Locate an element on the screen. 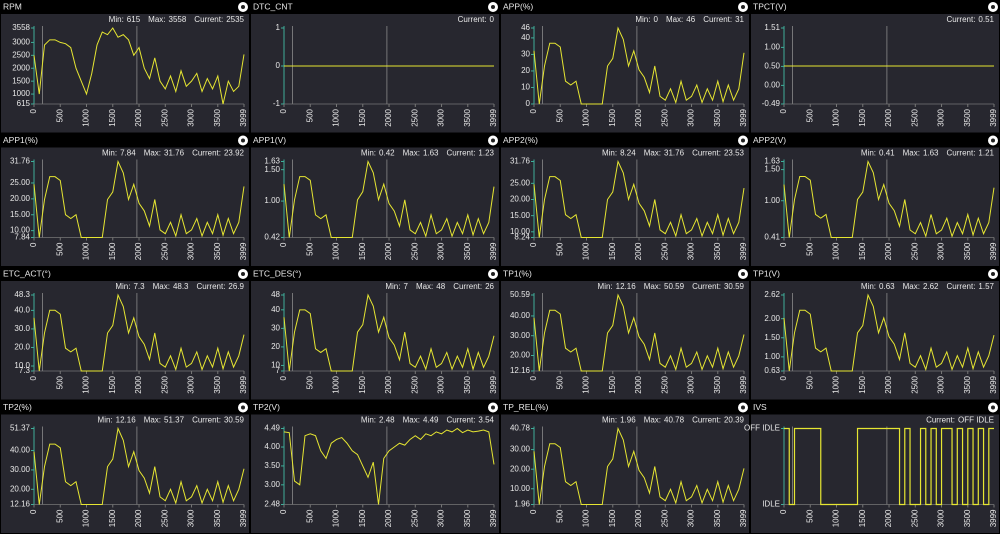  y-tick-label: OFF IDLE is located at coordinates (762, 428).